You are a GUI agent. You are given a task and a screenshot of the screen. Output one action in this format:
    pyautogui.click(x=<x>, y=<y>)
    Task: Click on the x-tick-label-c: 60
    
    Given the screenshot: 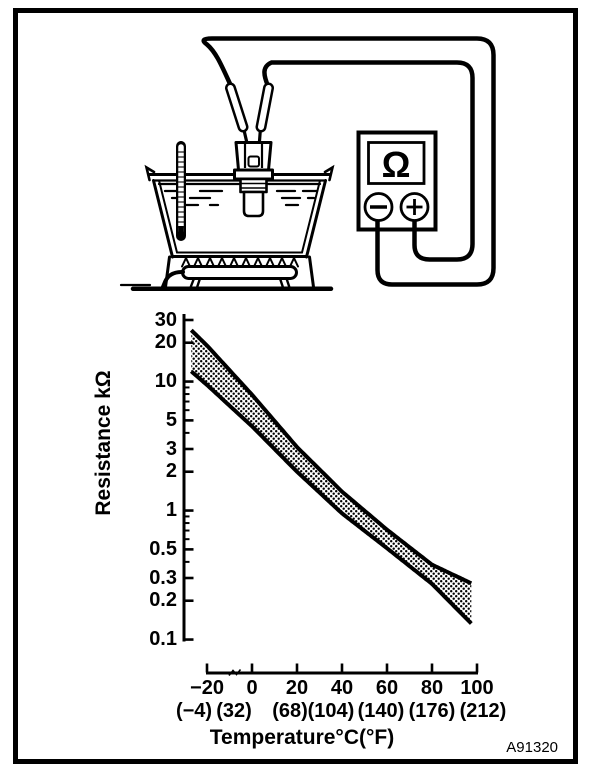 What is the action you would take?
    pyautogui.click(x=387, y=688)
    